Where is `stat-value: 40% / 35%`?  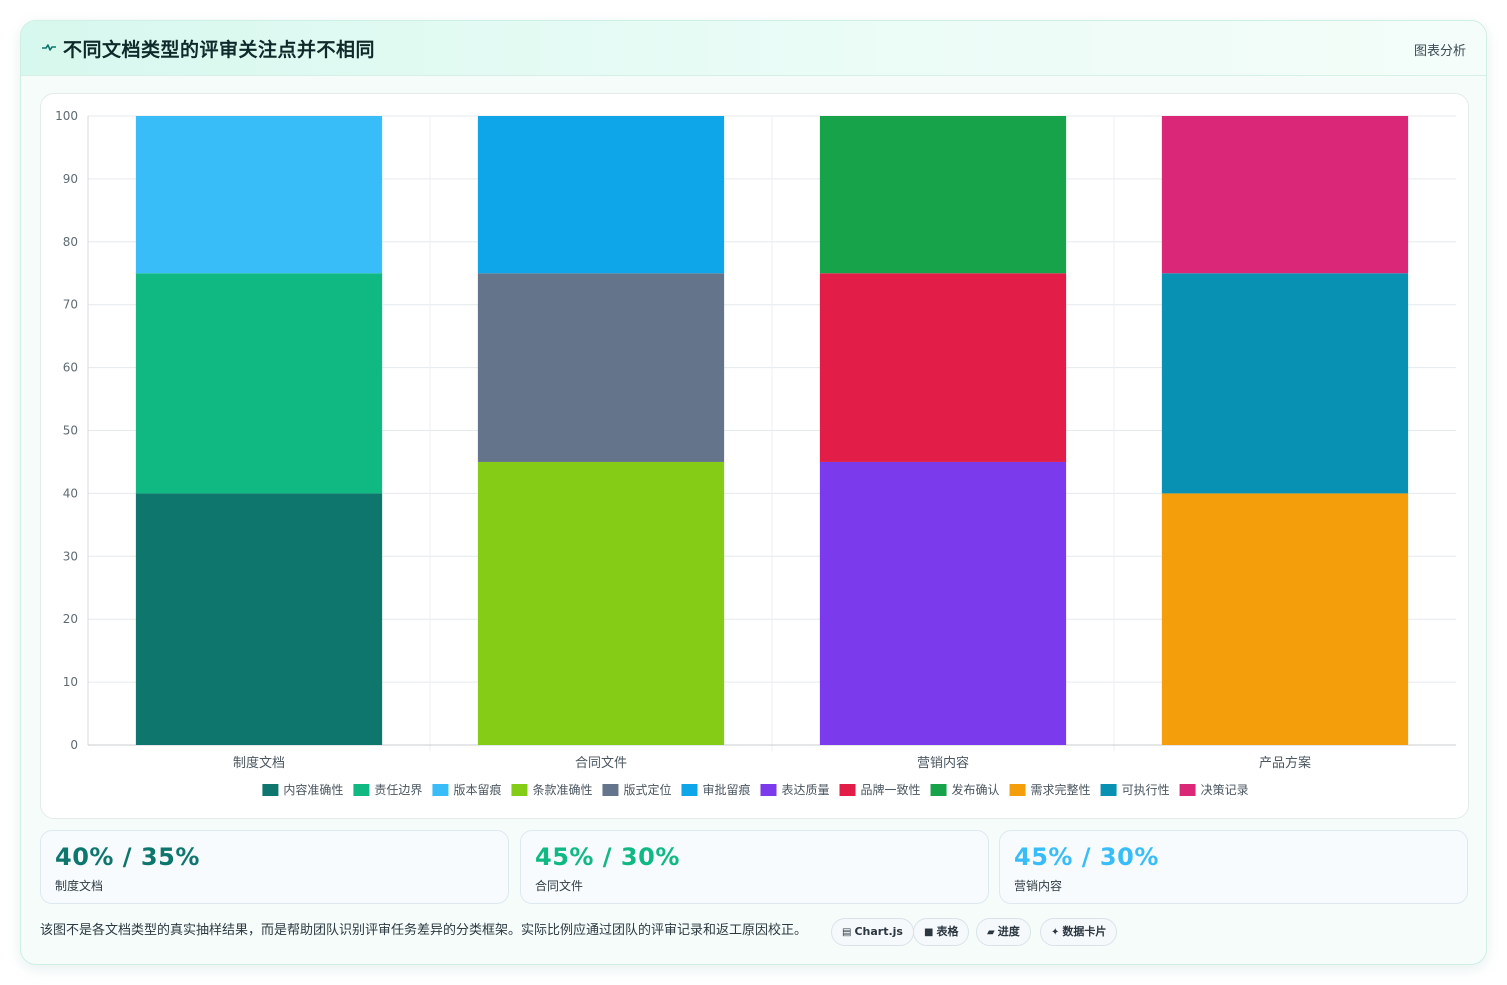 stat-value: 40% / 35% is located at coordinates (127, 857).